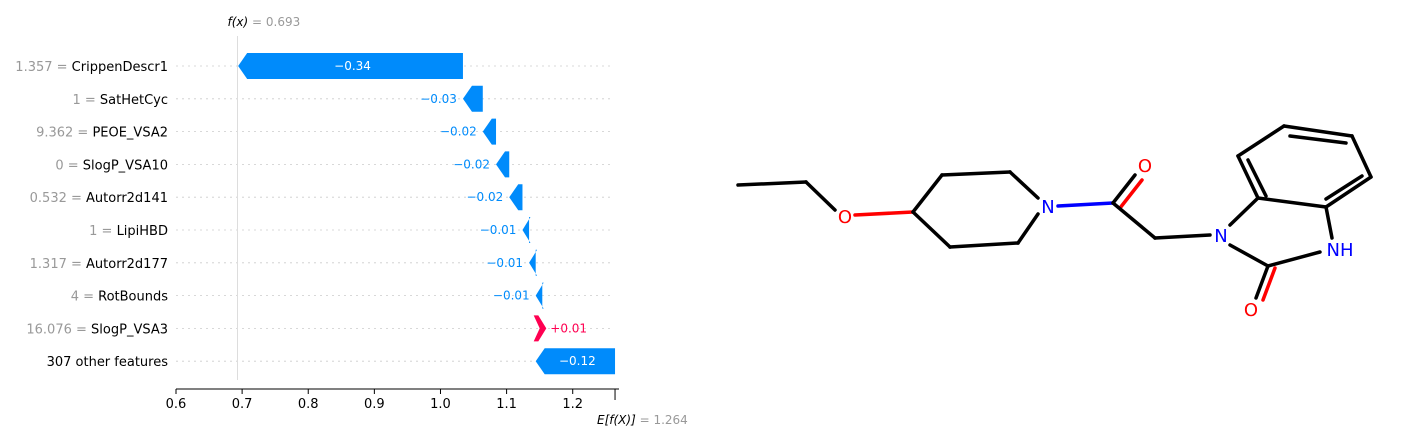  I want to click on x-tick-label: 0.7, so click(242, 404).